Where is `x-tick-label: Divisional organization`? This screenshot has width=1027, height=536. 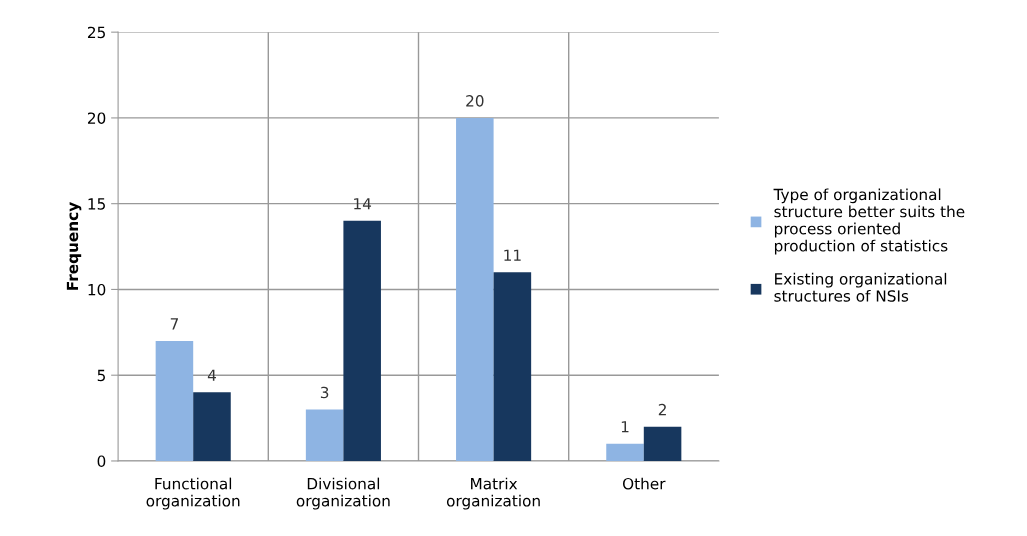 x-tick-label: Divisional organization is located at coordinates (343, 493).